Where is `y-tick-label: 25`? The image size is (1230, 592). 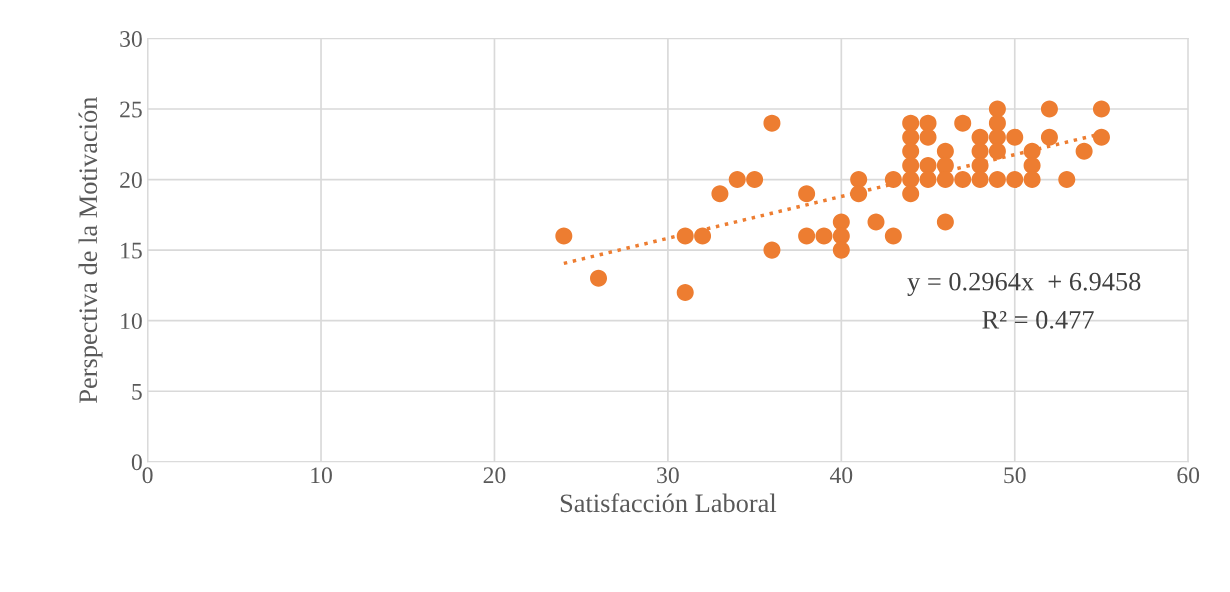 y-tick-label: 25 is located at coordinates (131, 109).